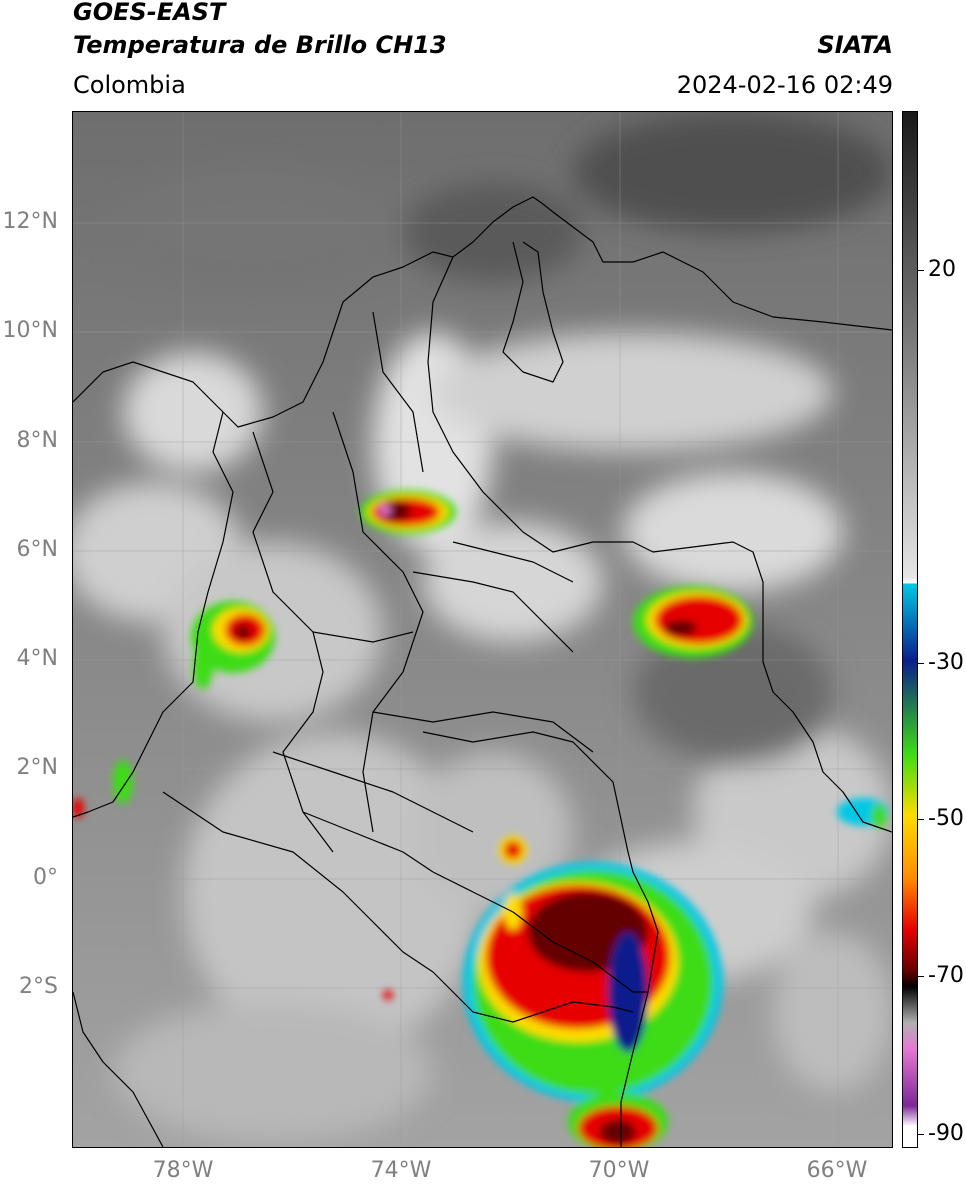 The height and width of the screenshot is (1190, 966). What do you see at coordinates (946, 1133) in the screenshot?
I see `colorbar-label-minus90: -90` at bounding box center [946, 1133].